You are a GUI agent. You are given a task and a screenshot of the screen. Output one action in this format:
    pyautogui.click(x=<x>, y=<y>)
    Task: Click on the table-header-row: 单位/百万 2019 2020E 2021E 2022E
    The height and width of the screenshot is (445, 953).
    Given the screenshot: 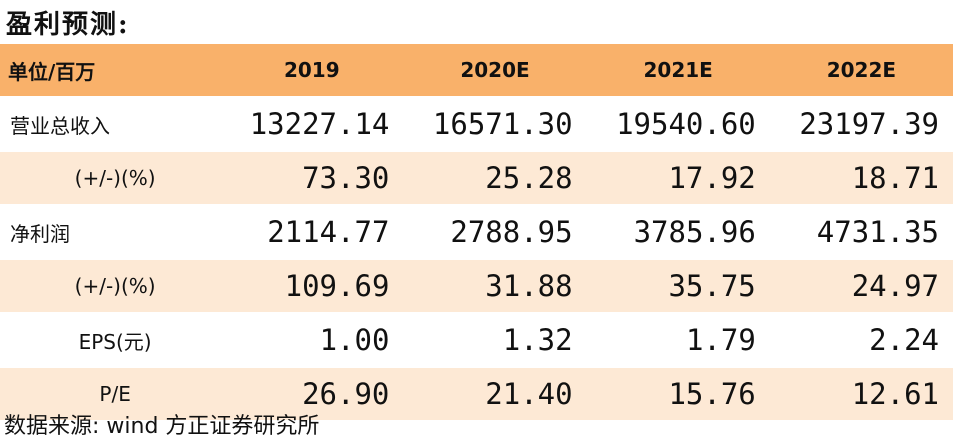 What is the action you would take?
    pyautogui.click(x=476, y=71)
    